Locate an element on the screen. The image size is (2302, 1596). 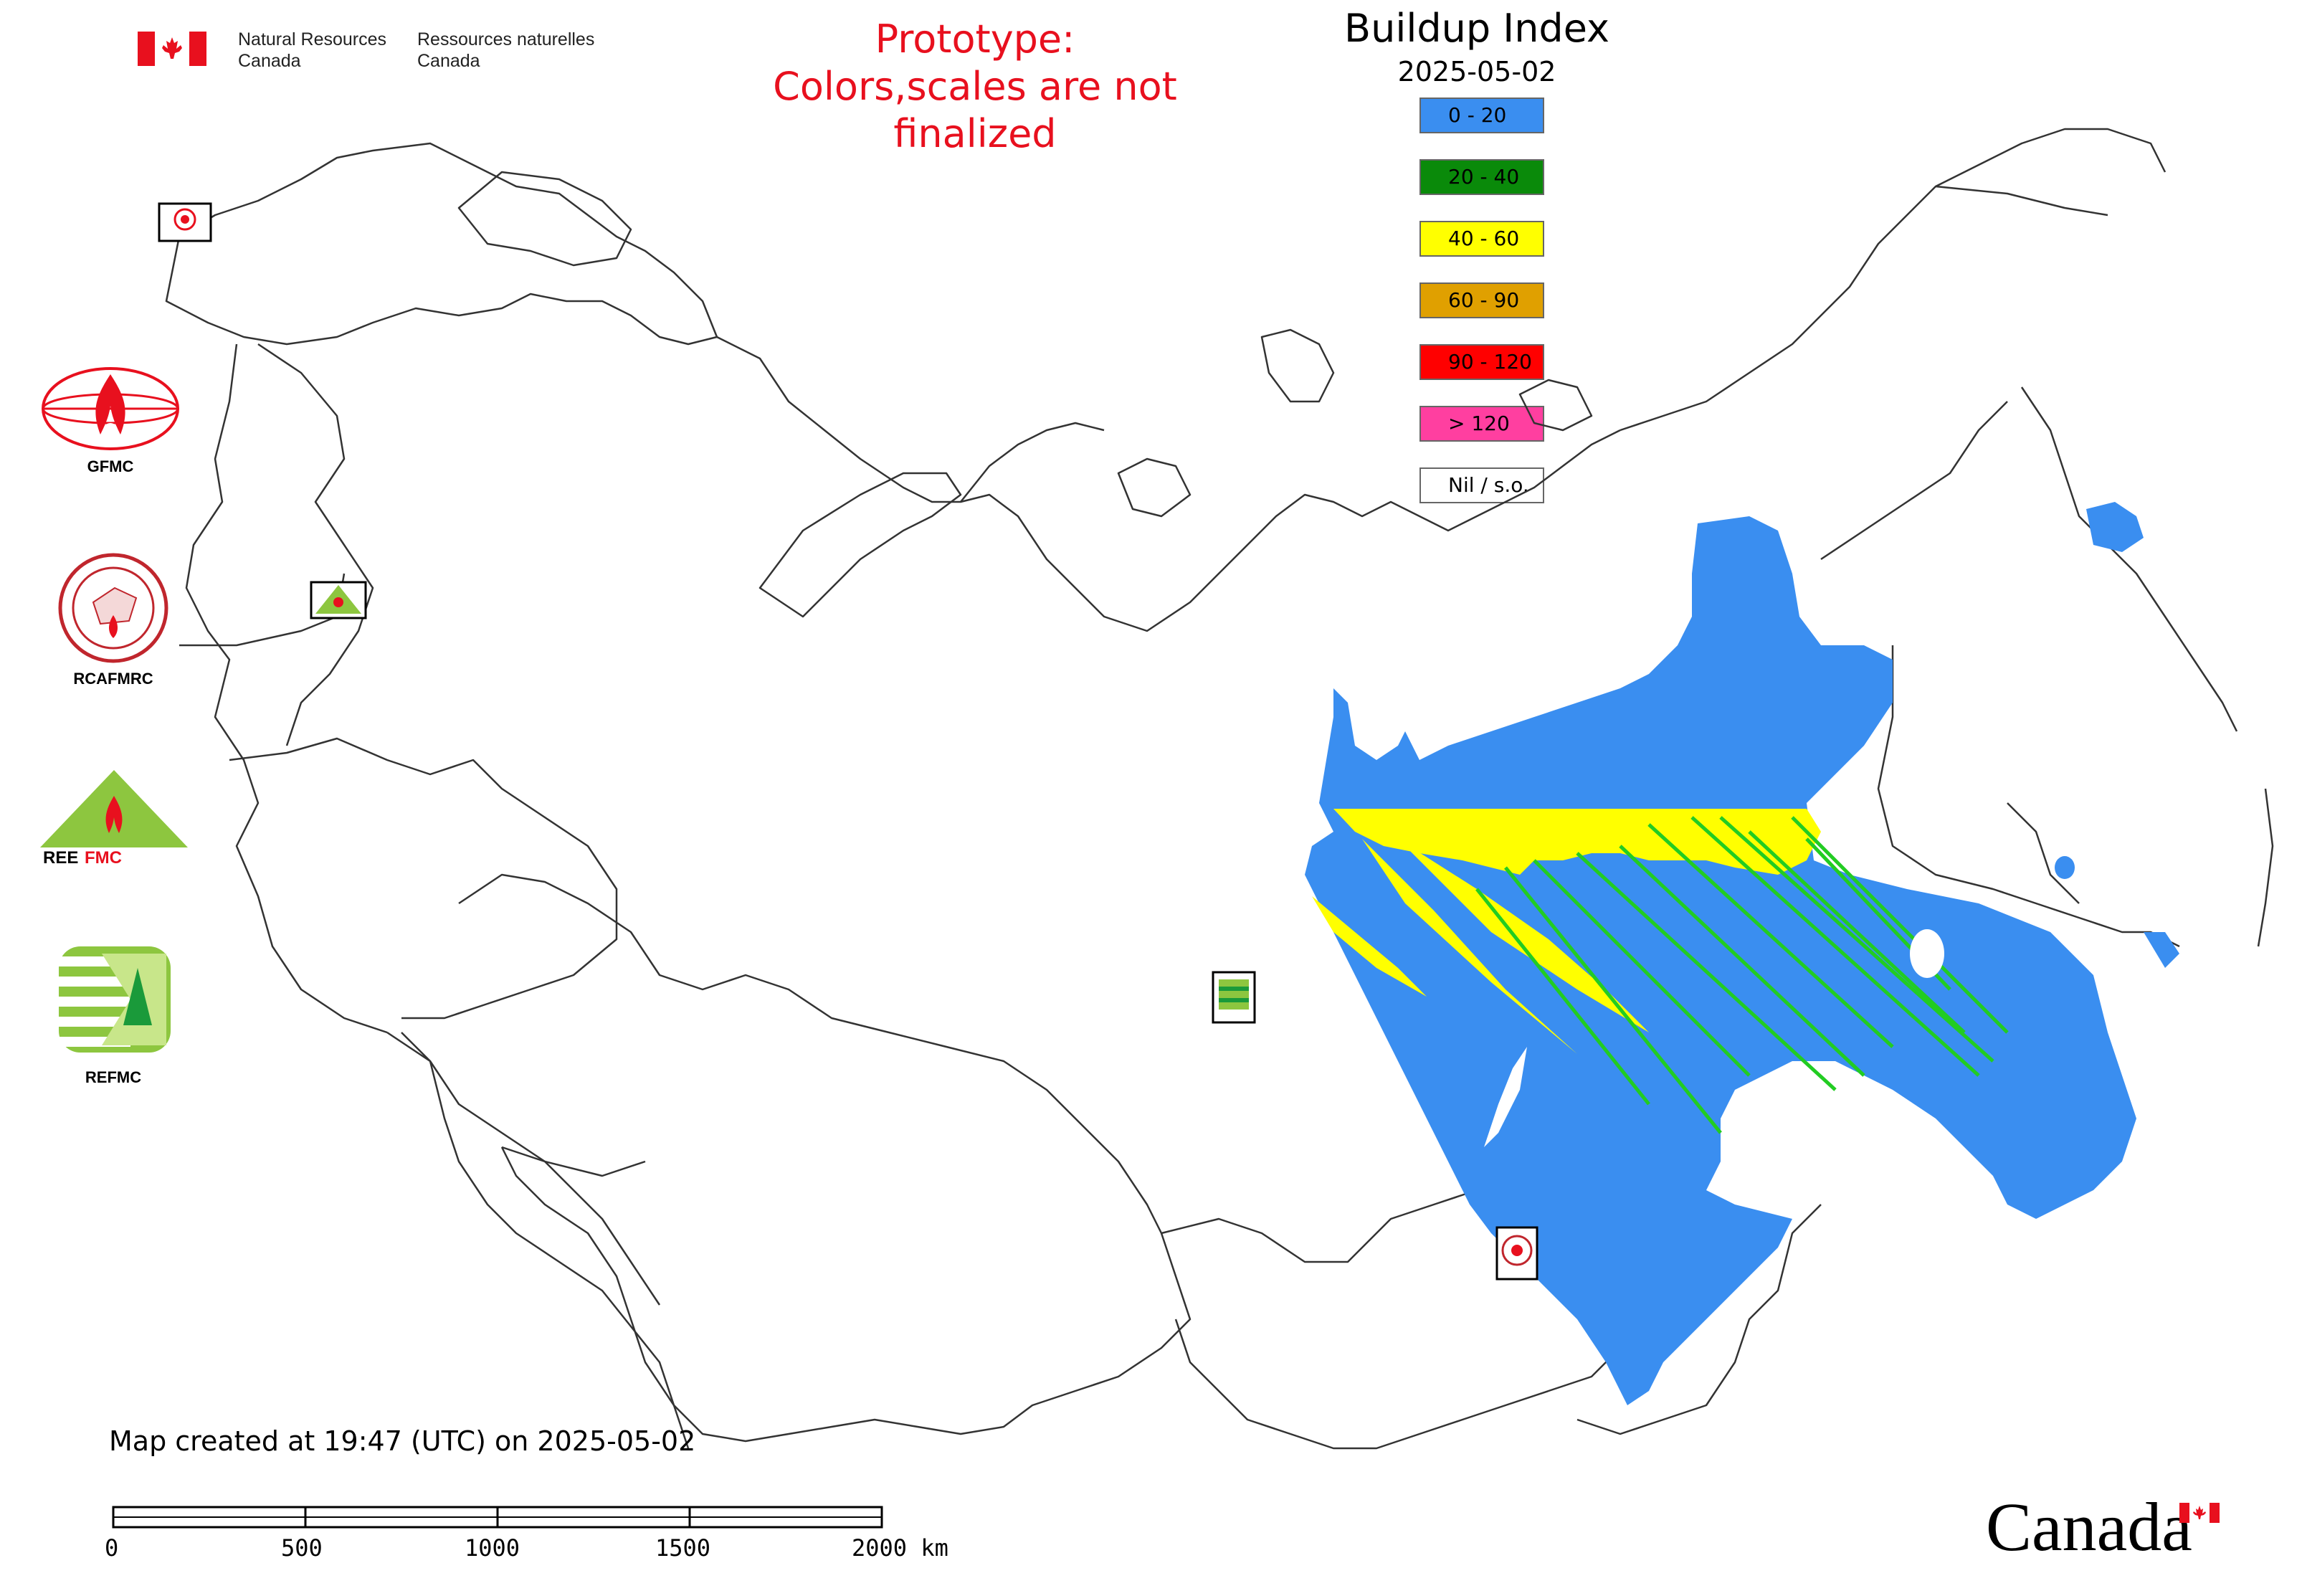
legend-date: 2025-05-02 is located at coordinates (1477, 71).